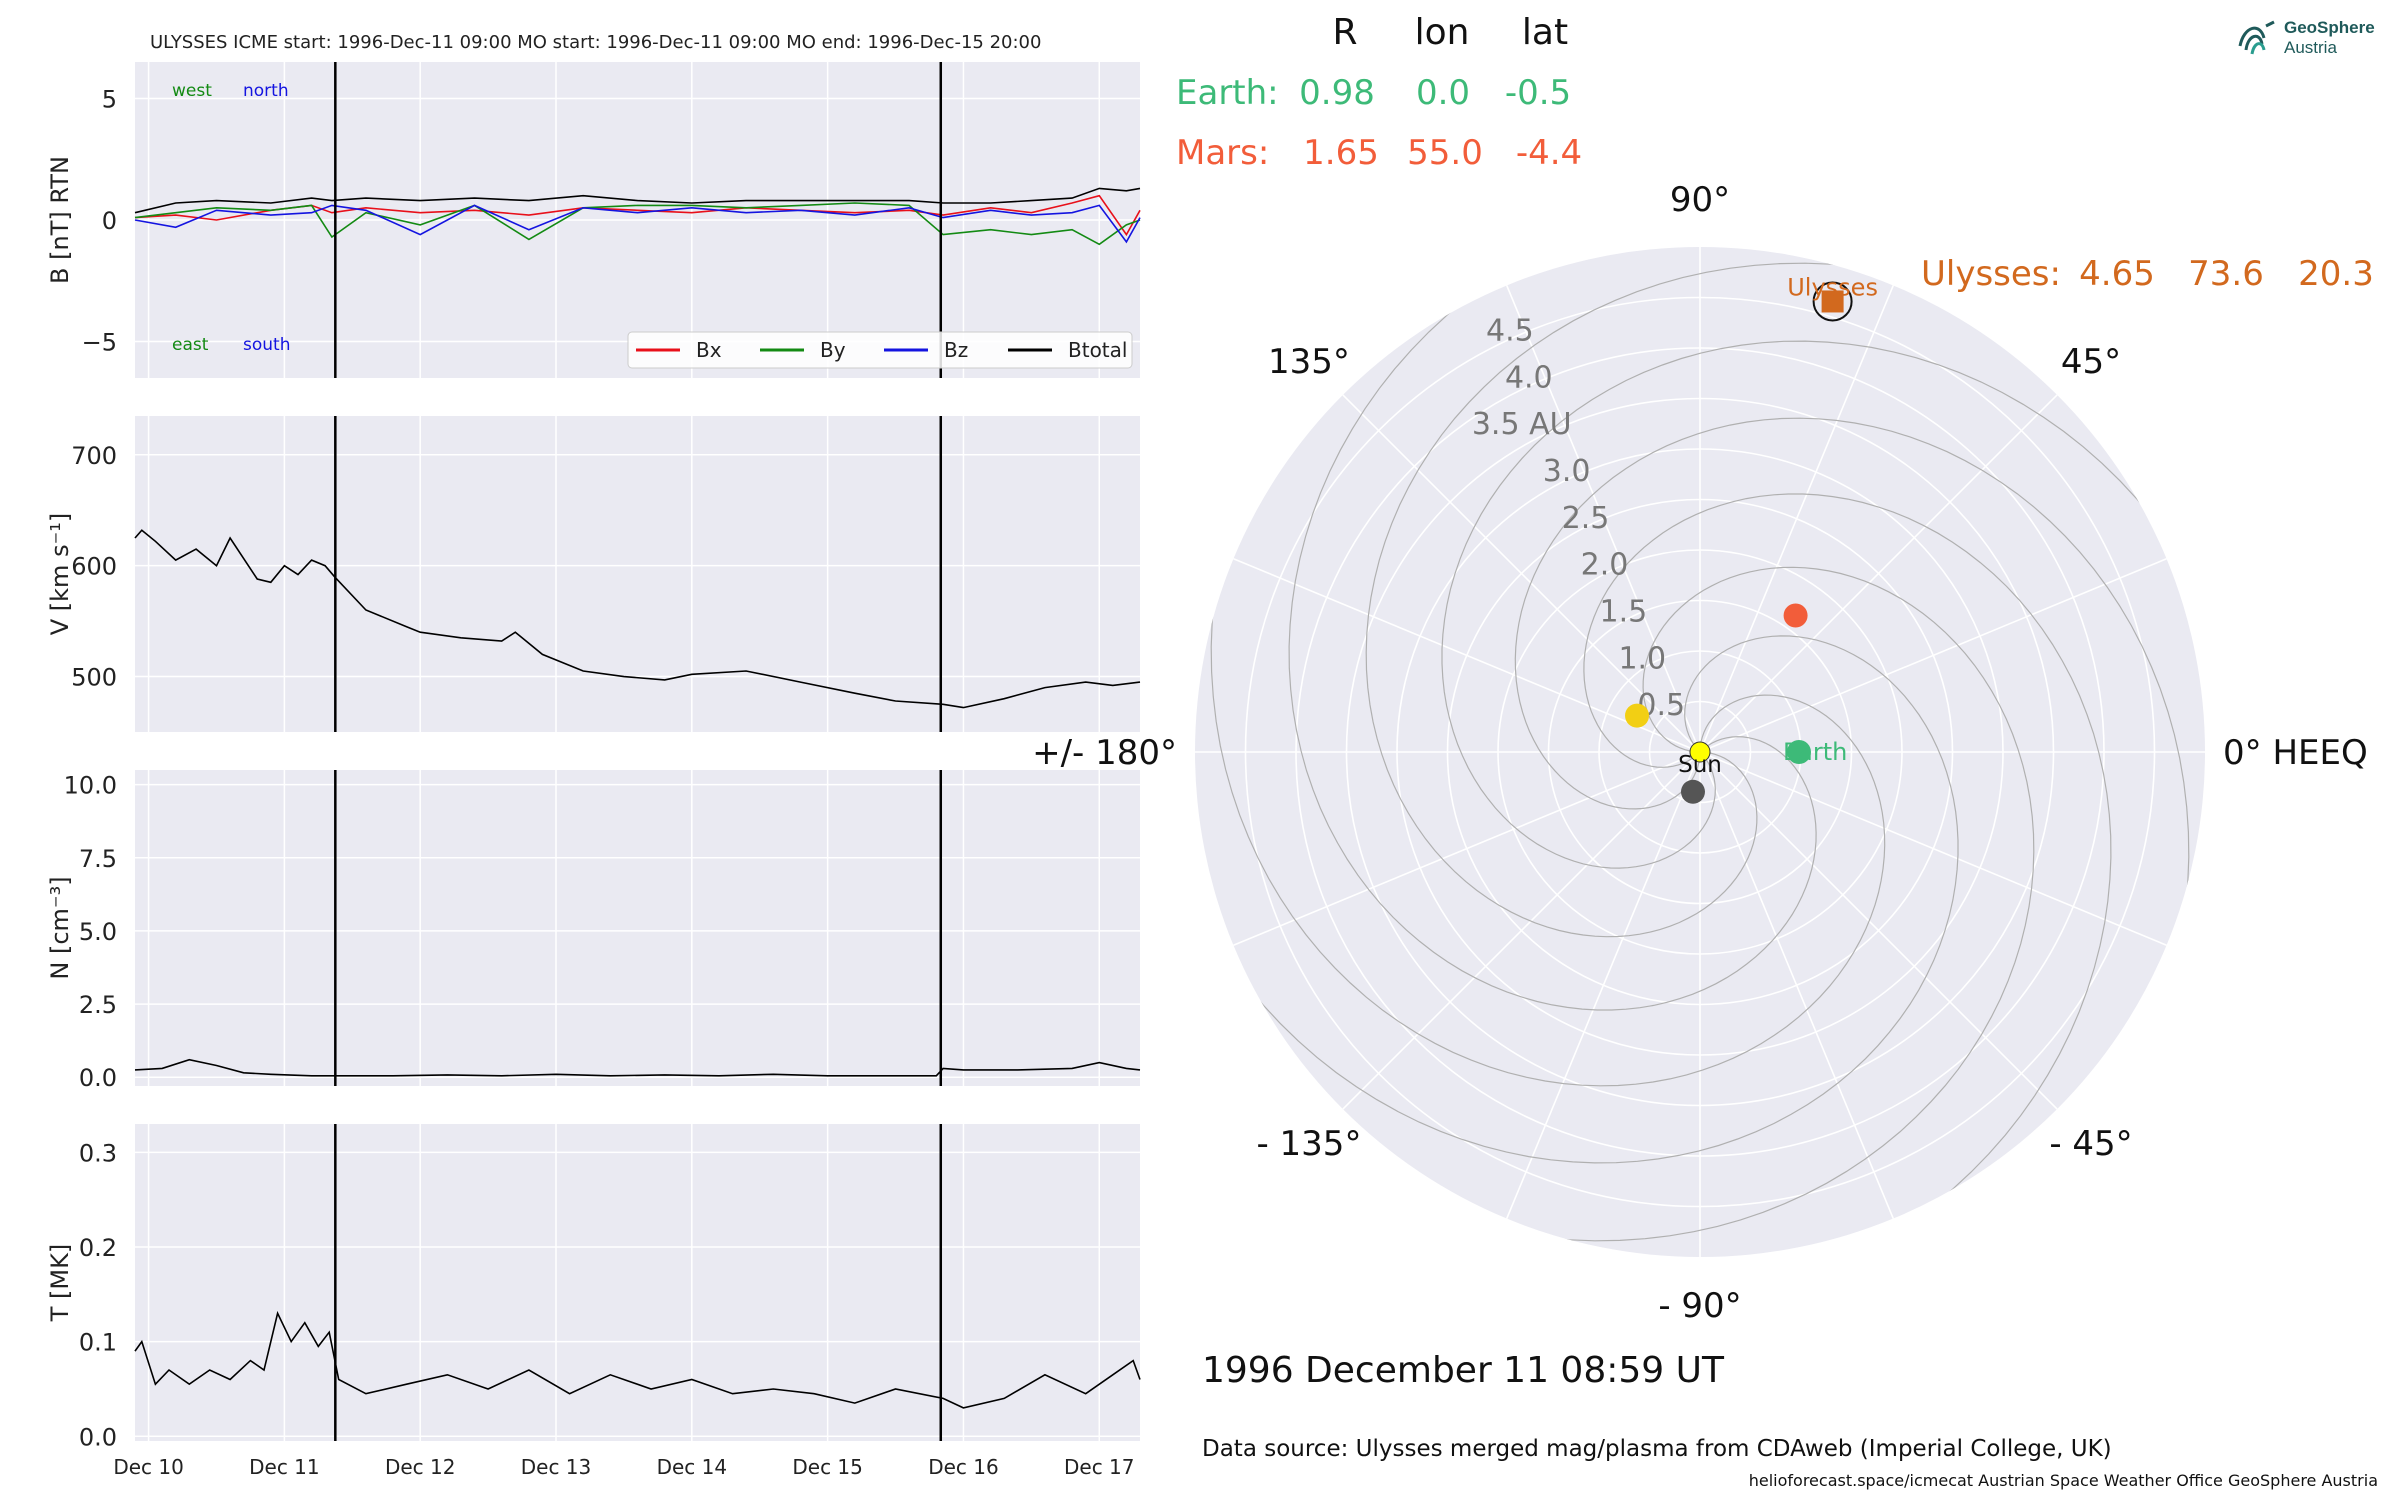  I want to click on annotation-south: south, so click(266, 345).